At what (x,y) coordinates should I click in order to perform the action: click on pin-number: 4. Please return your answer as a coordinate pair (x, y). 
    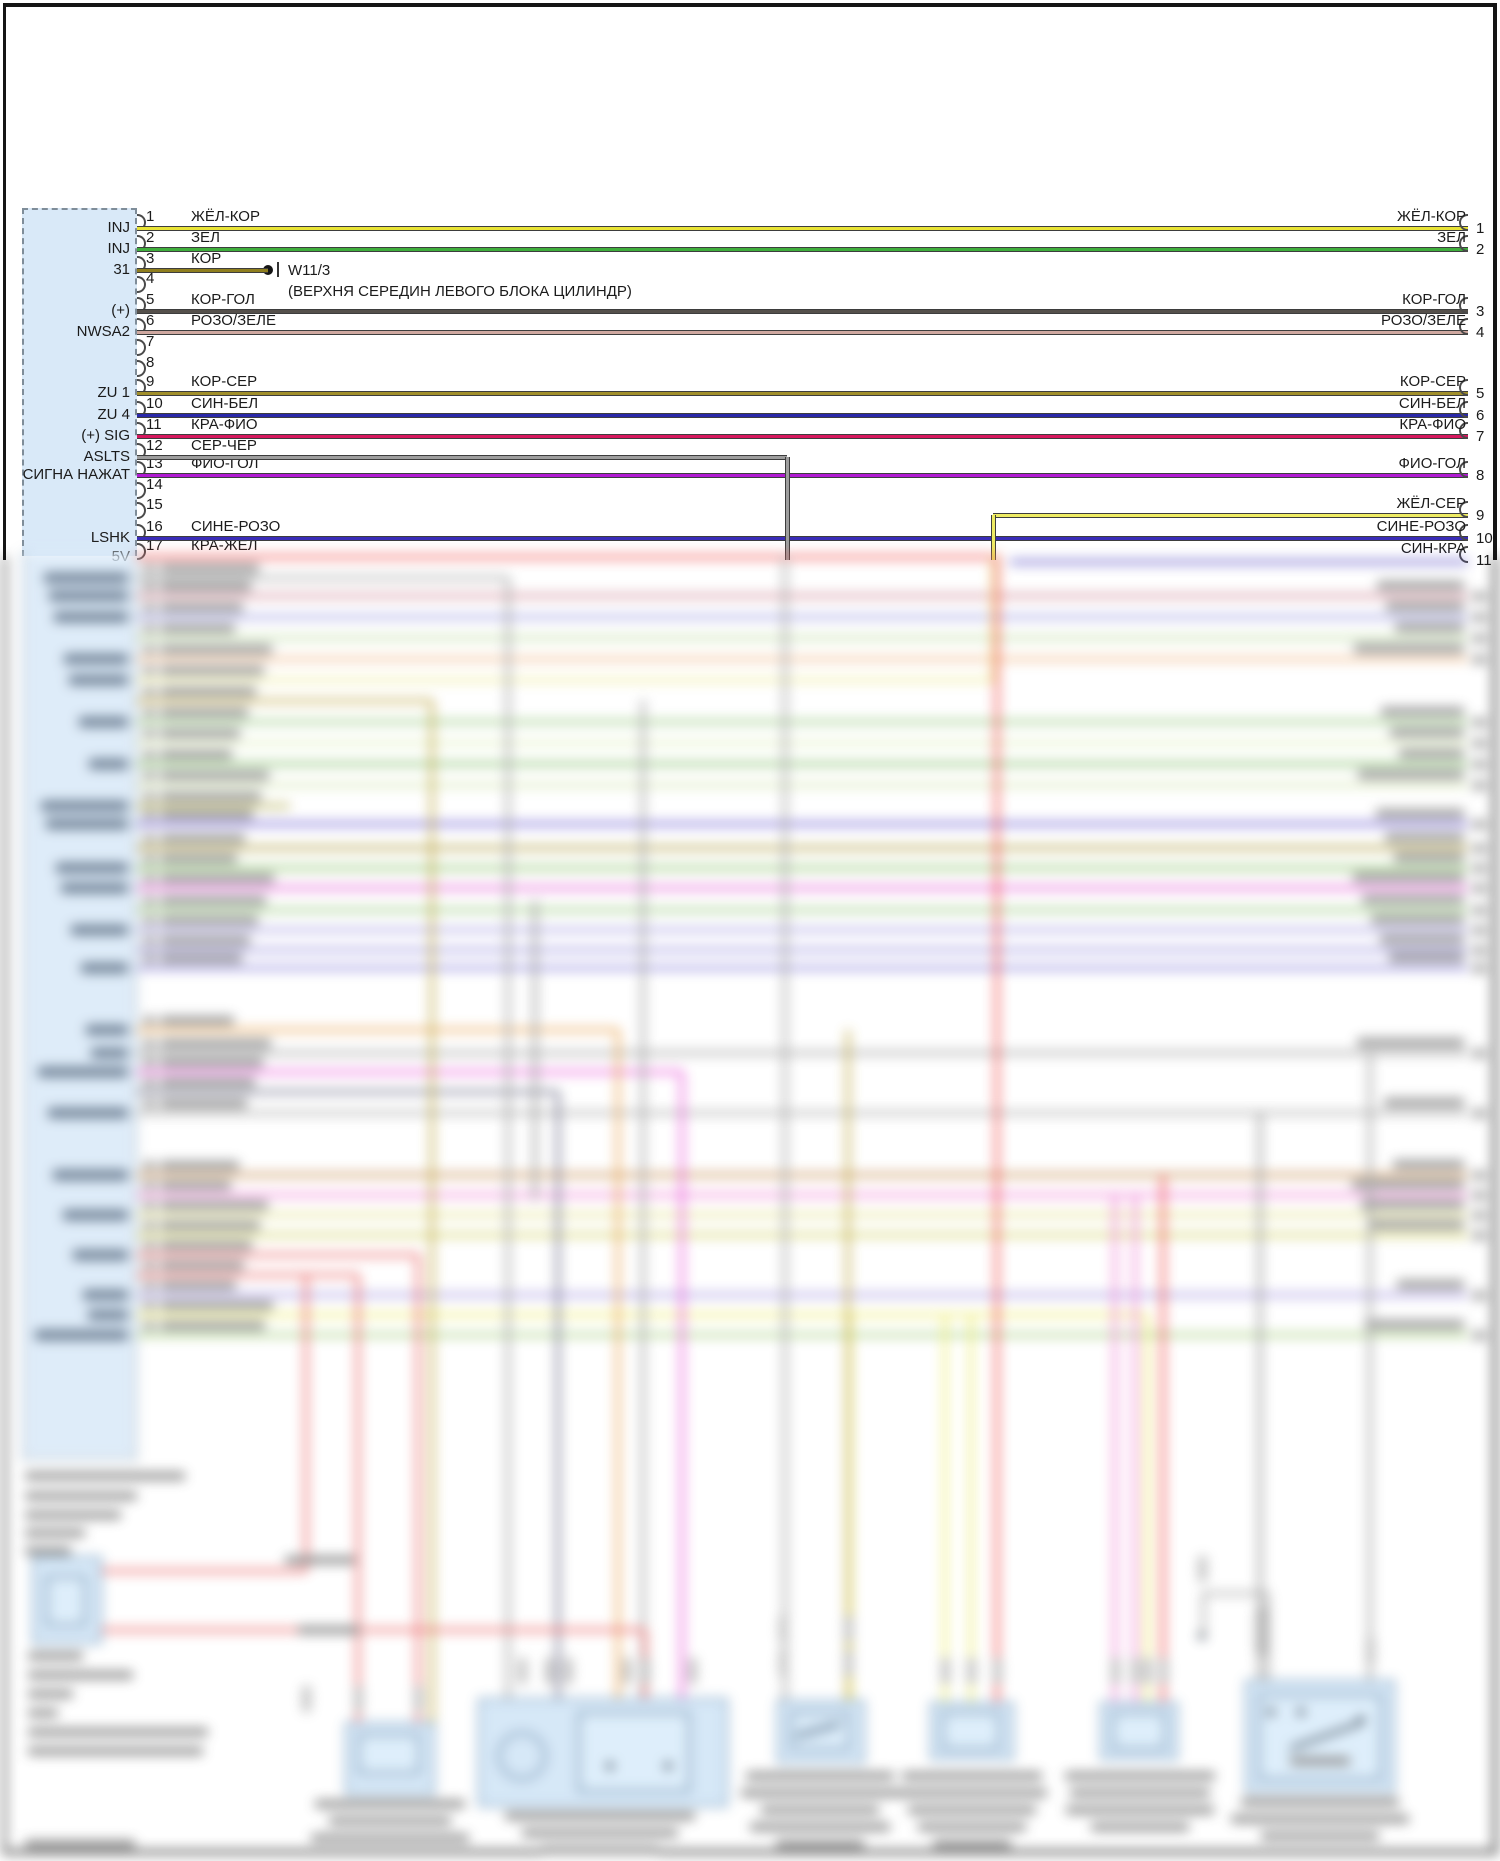
    Looking at the image, I should click on (1480, 332).